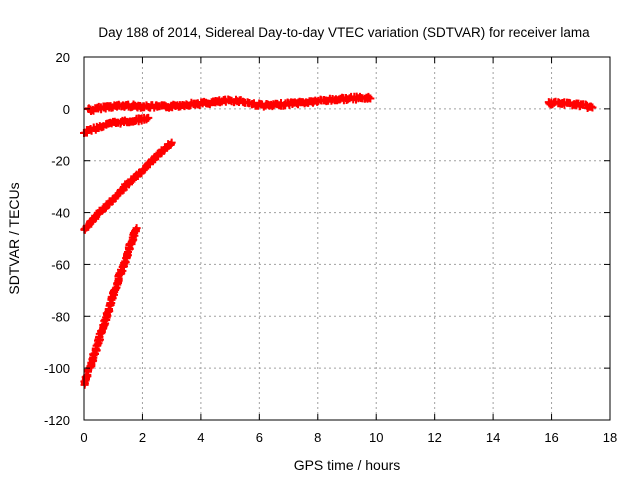  Describe the element at coordinates (60, 213) in the screenshot. I see `y-tick-label: -40` at that location.